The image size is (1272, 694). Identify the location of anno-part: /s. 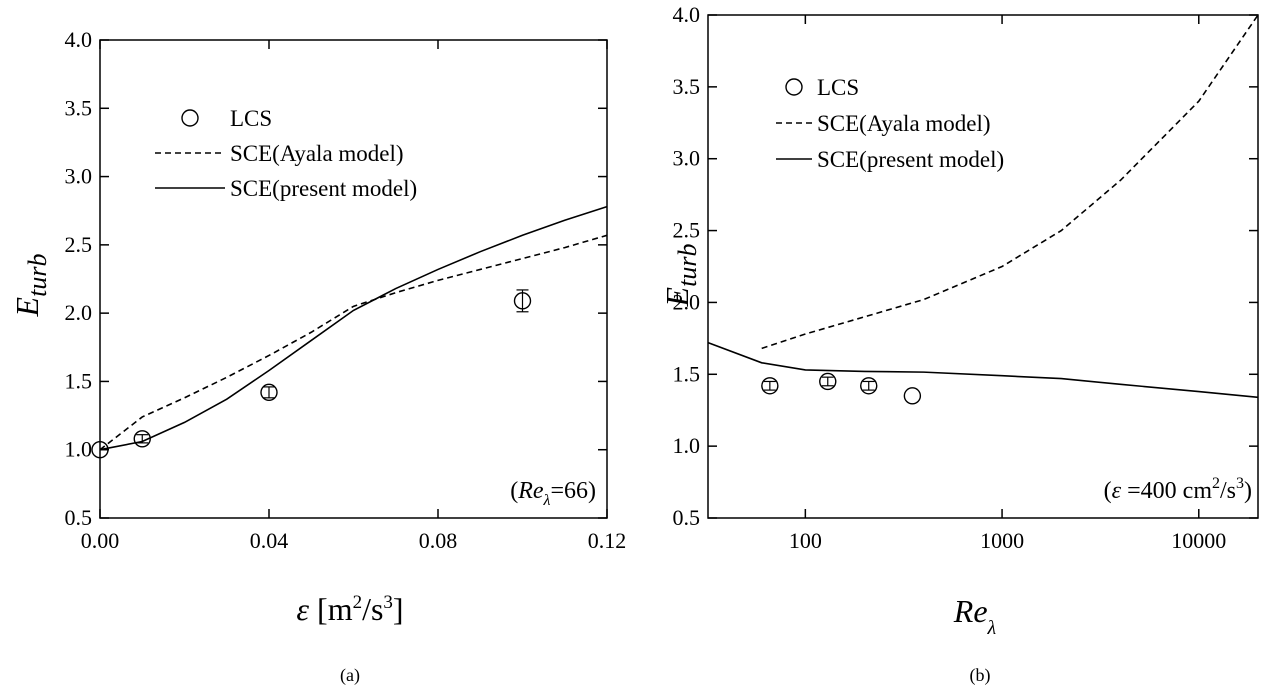
(1228, 491).